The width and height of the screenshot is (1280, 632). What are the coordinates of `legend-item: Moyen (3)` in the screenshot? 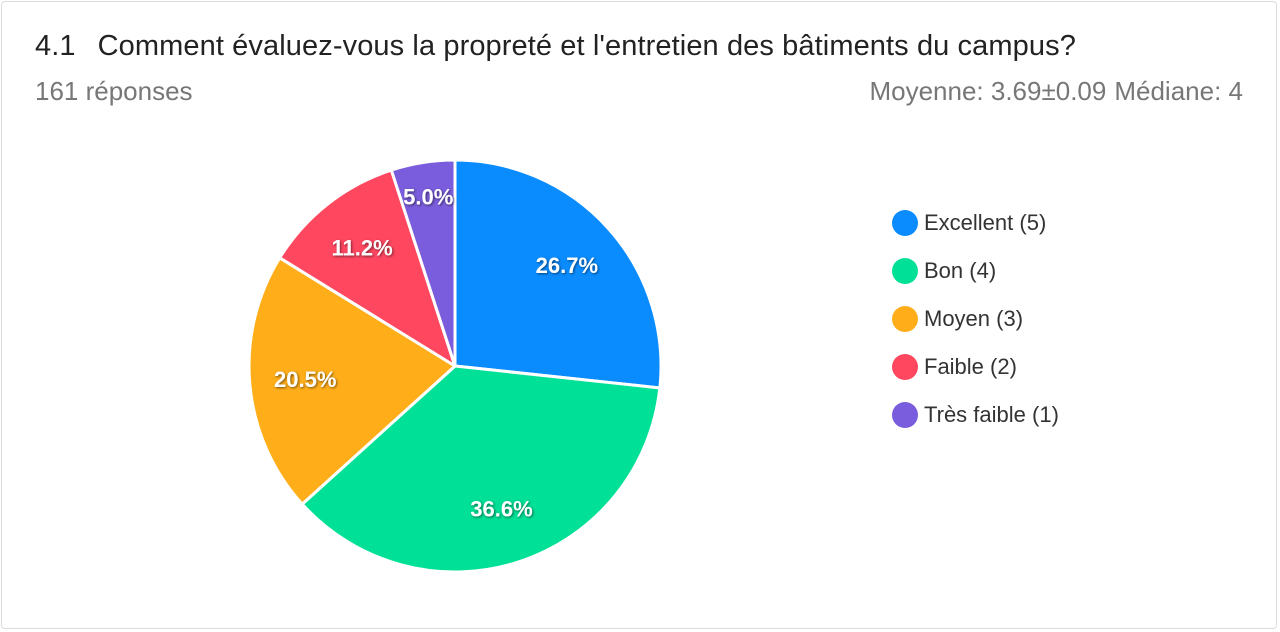 It's located at (975, 319).